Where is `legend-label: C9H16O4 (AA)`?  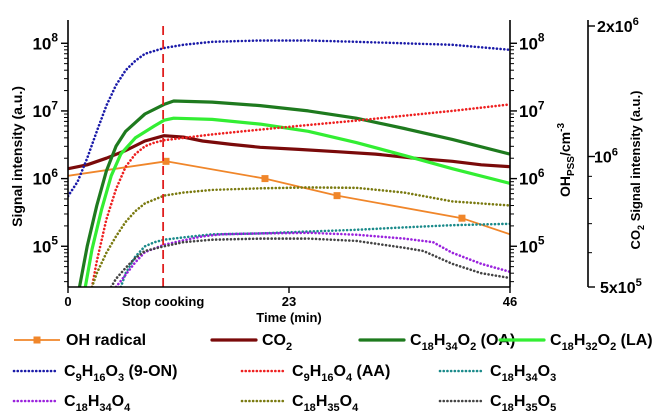
legend-label: C9H16O4 (AA) is located at coordinates (341, 373).